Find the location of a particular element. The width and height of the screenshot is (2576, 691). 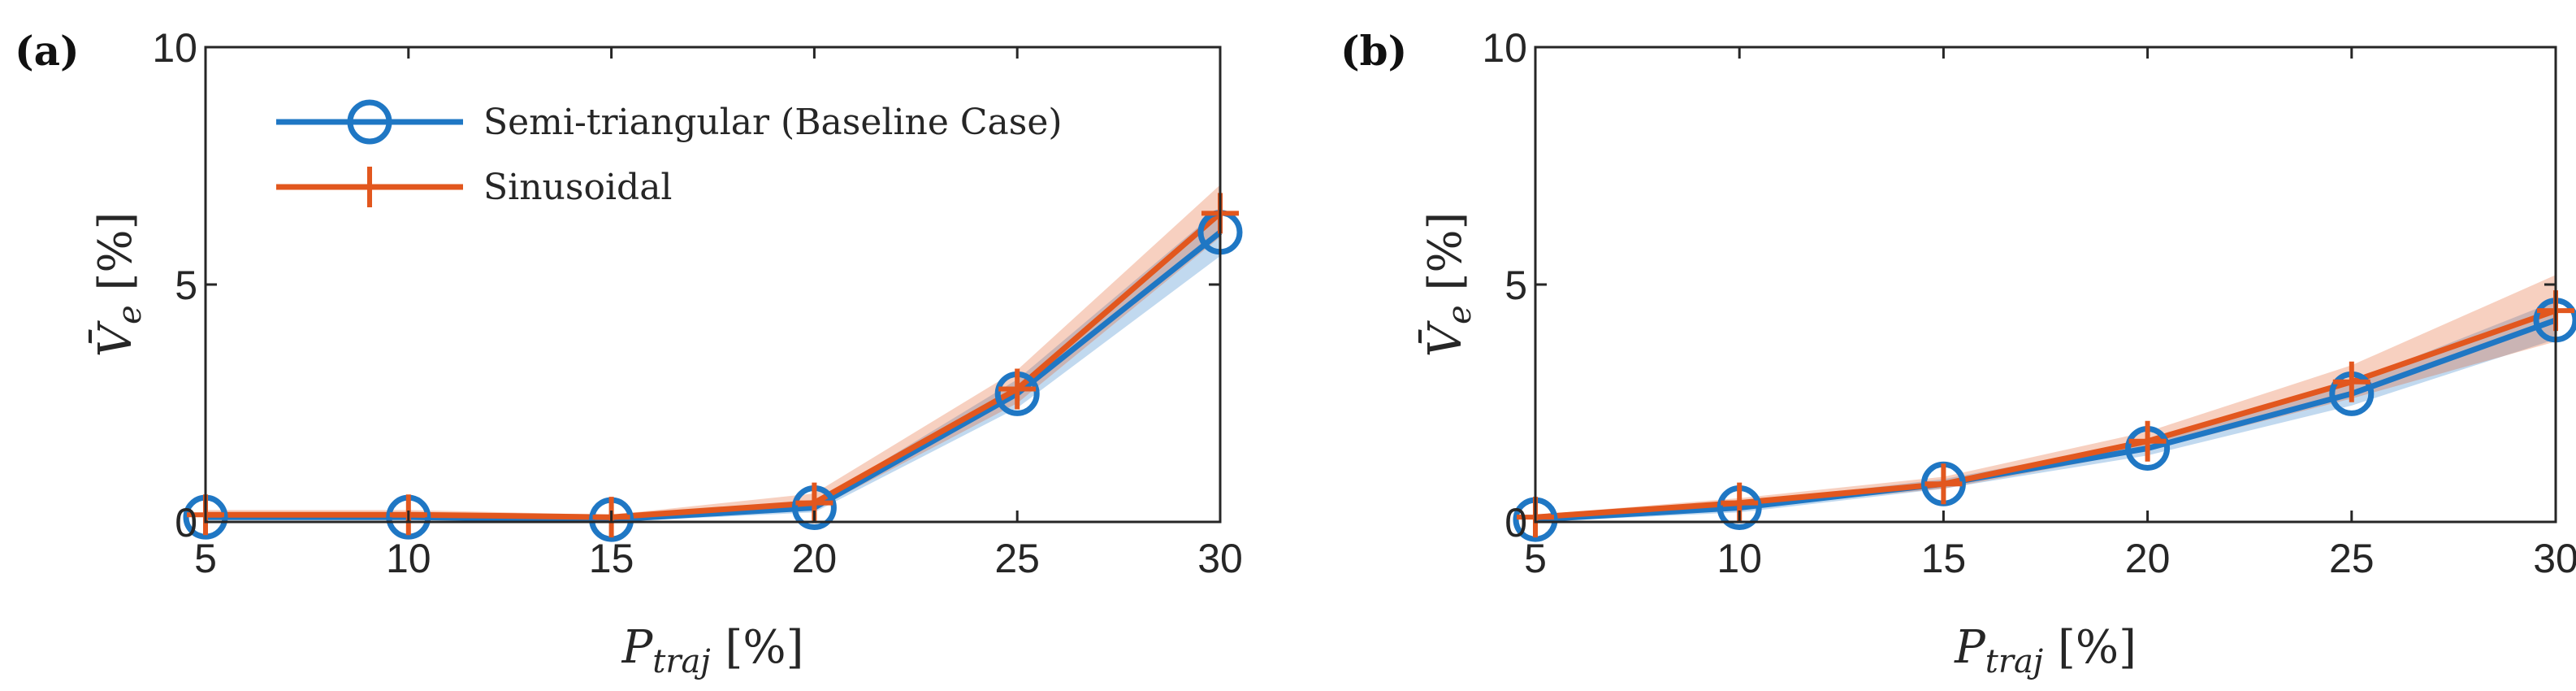

legend-label-1: Semi-triangular (Baseline Case) is located at coordinates (773, 122).